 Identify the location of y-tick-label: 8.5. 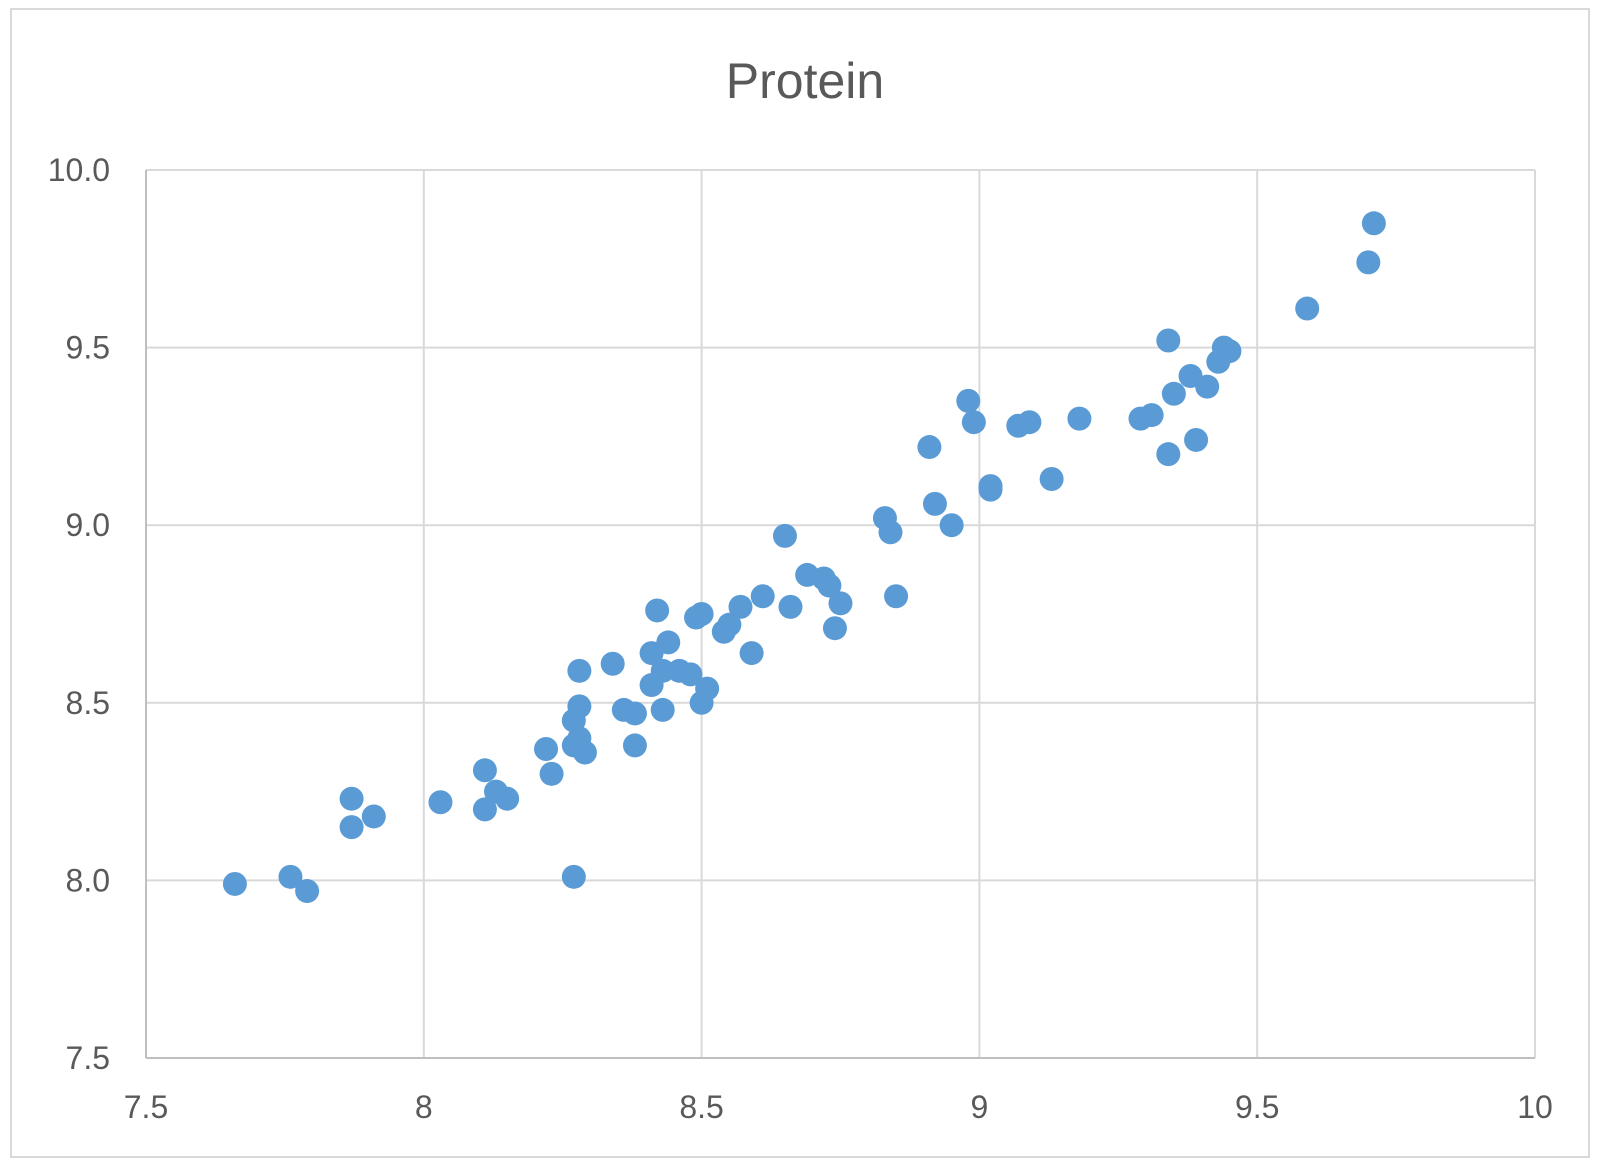
(88, 703).